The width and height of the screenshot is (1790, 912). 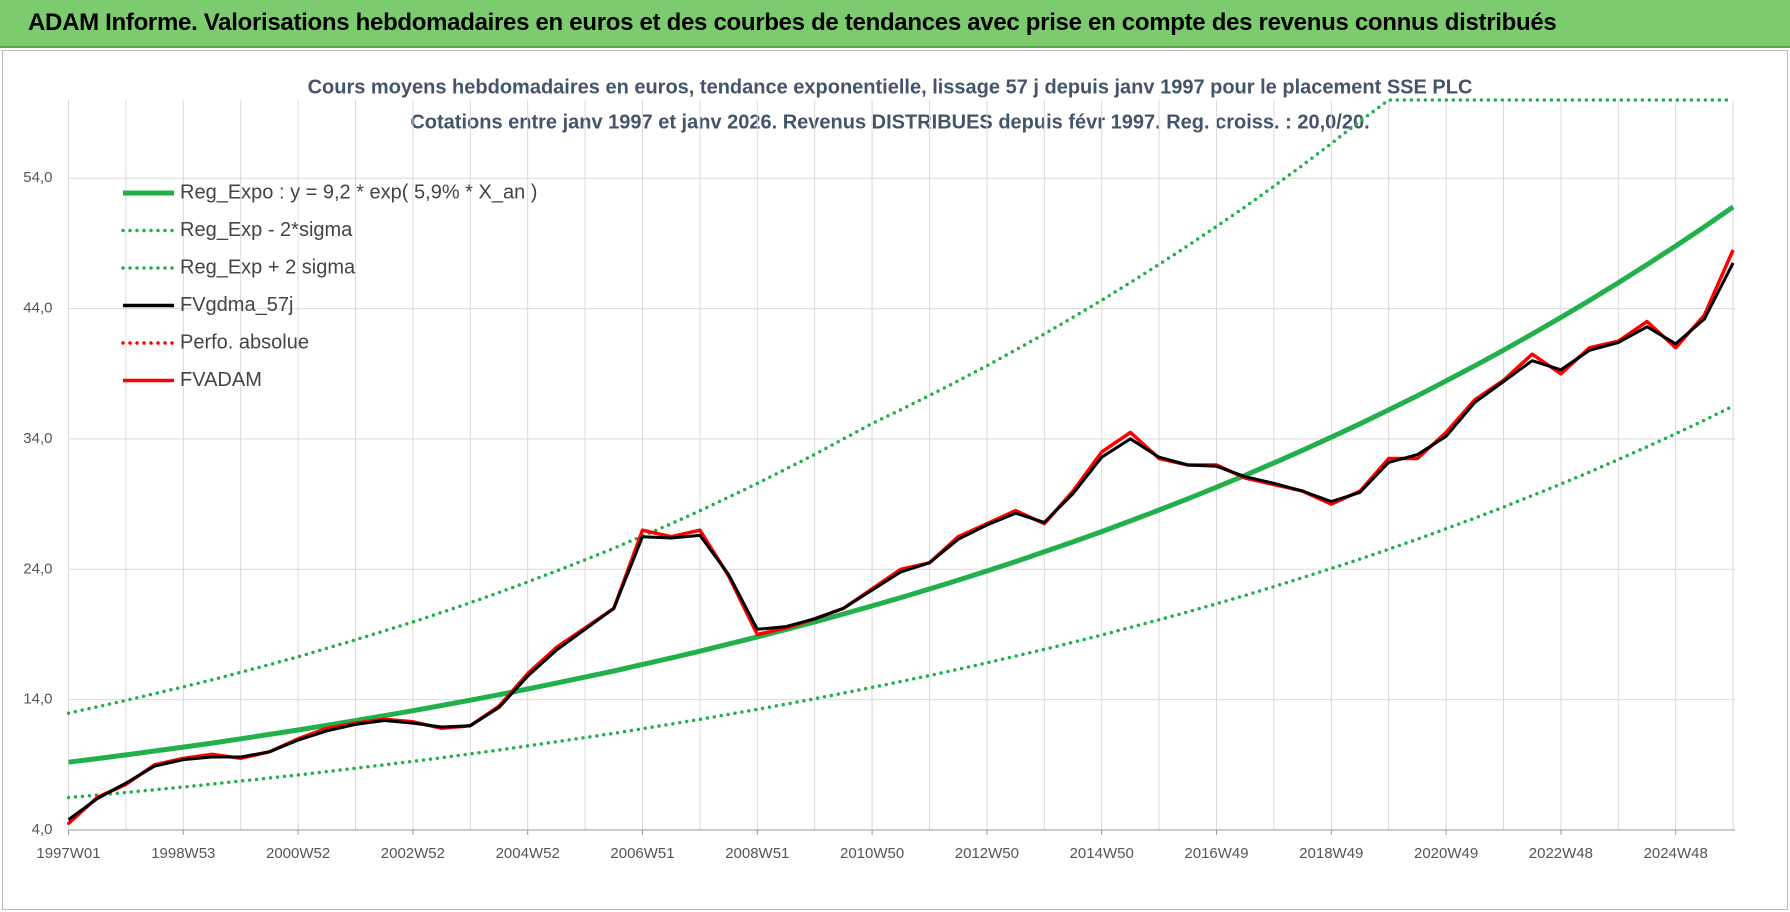 What do you see at coordinates (37, 177) in the screenshot?
I see `y-tick-label: 54,0` at bounding box center [37, 177].